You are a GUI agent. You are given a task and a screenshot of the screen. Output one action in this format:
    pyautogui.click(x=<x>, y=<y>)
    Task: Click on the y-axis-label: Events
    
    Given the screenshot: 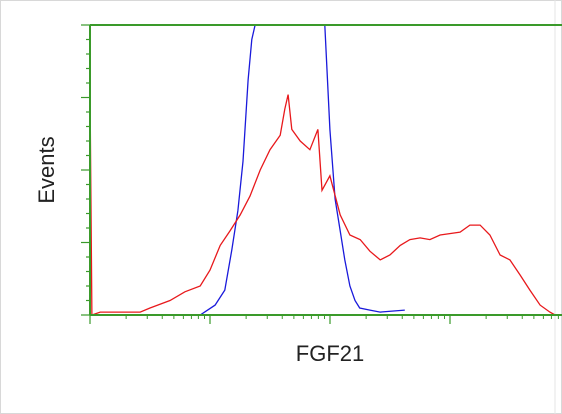 What is the action you would take?
    pyautogui.click(x=46, y=169)
    